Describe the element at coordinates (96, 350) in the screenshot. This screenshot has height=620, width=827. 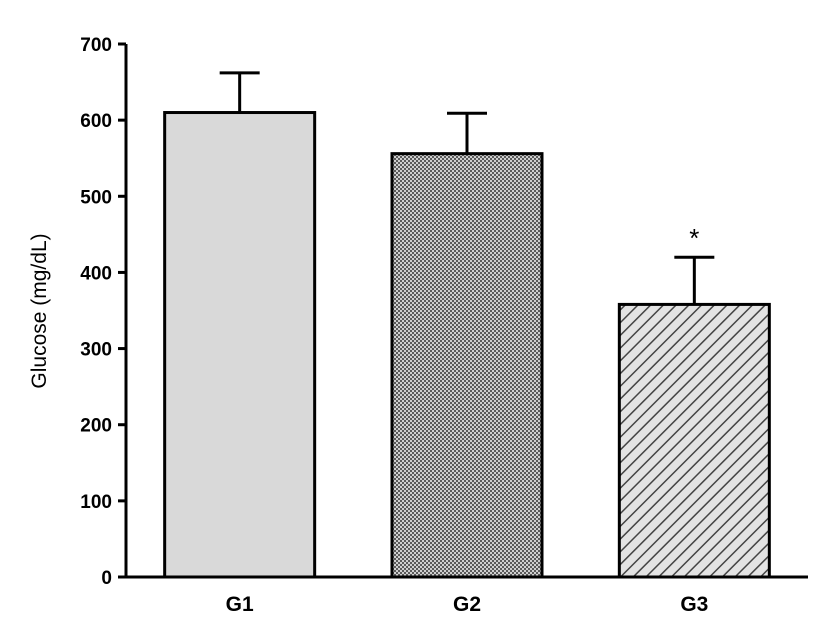
I see `y-tick-label: 300` at that location.